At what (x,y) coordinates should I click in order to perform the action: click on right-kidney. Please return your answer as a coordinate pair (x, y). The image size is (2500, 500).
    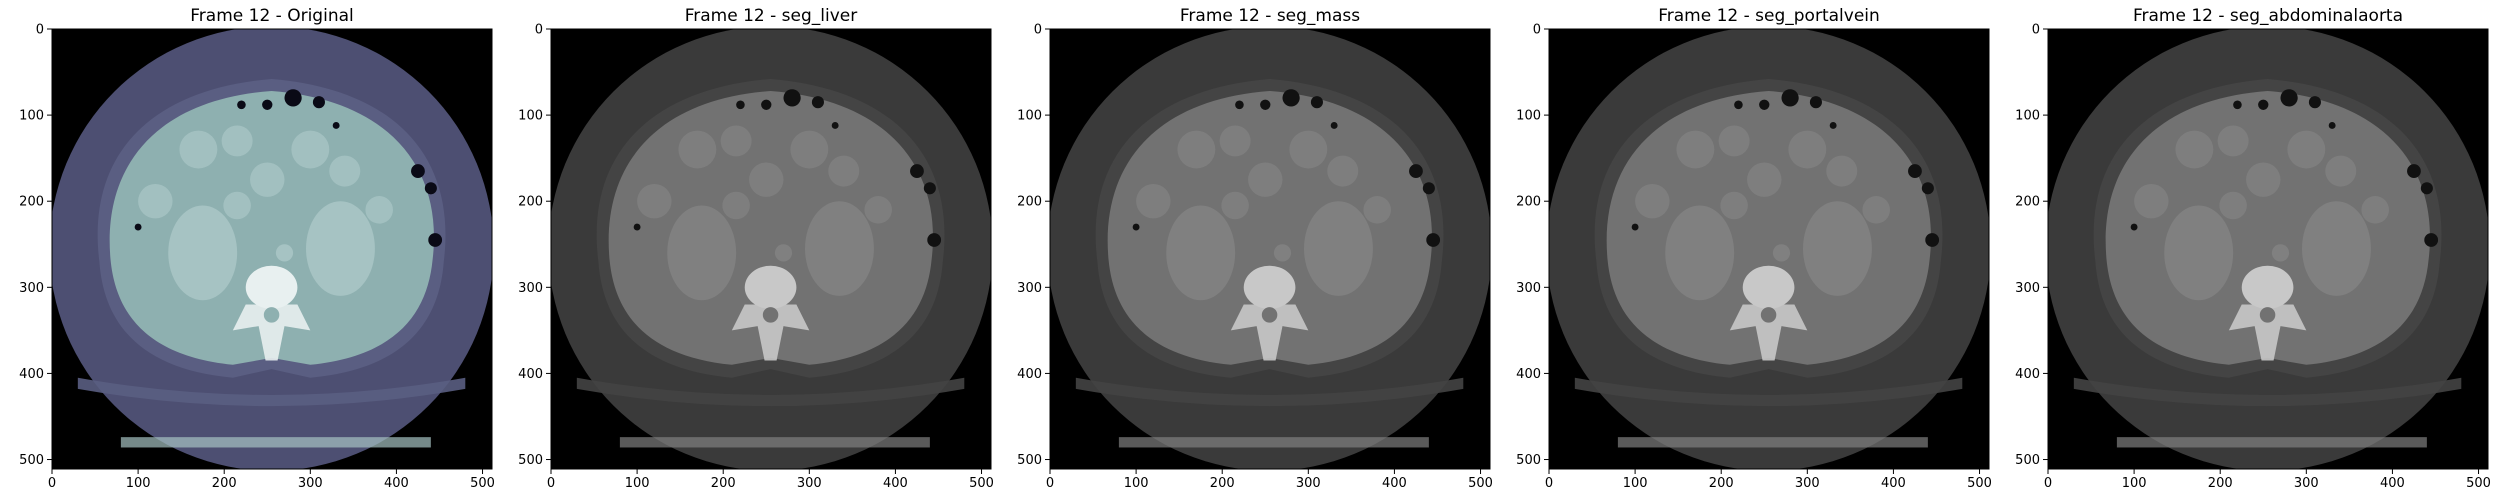
    Looking at the image, I should click on (1700, 253).